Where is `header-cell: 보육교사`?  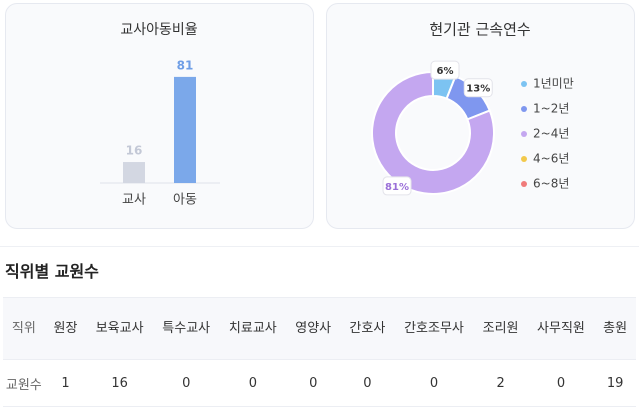
header-cell: 보육교사 is located at coordinates (119, 328).